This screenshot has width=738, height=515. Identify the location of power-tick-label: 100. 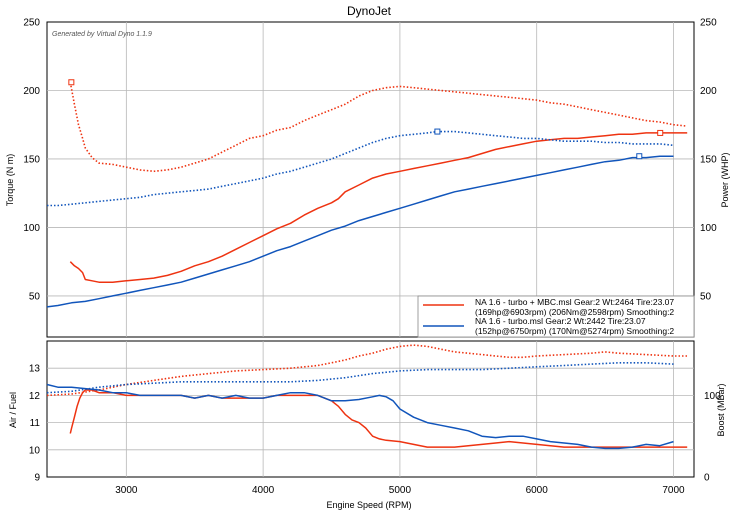
(708, 228).